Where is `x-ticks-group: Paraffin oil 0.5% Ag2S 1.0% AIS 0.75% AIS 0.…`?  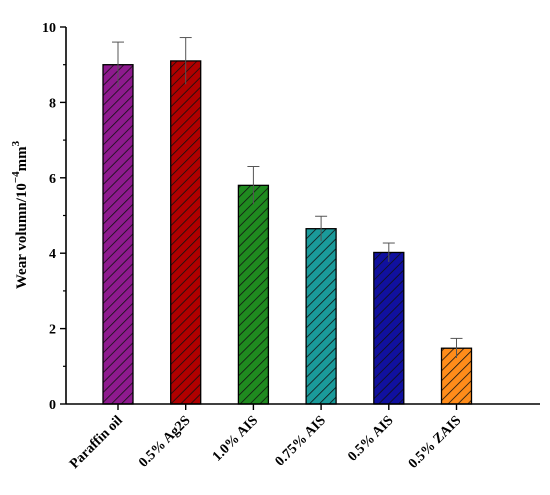 x-ticks-group: Paraffin oil 0.5% Ag2S 1.0% AIS 0.75% AIS 0.… is located at coordinates (265, 438).